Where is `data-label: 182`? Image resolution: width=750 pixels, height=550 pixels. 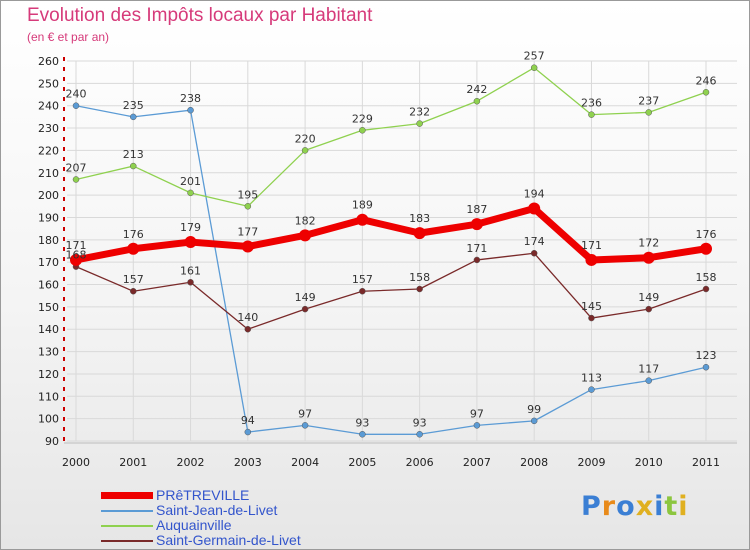 data-label: 182 is located at coordinates (305, 220).